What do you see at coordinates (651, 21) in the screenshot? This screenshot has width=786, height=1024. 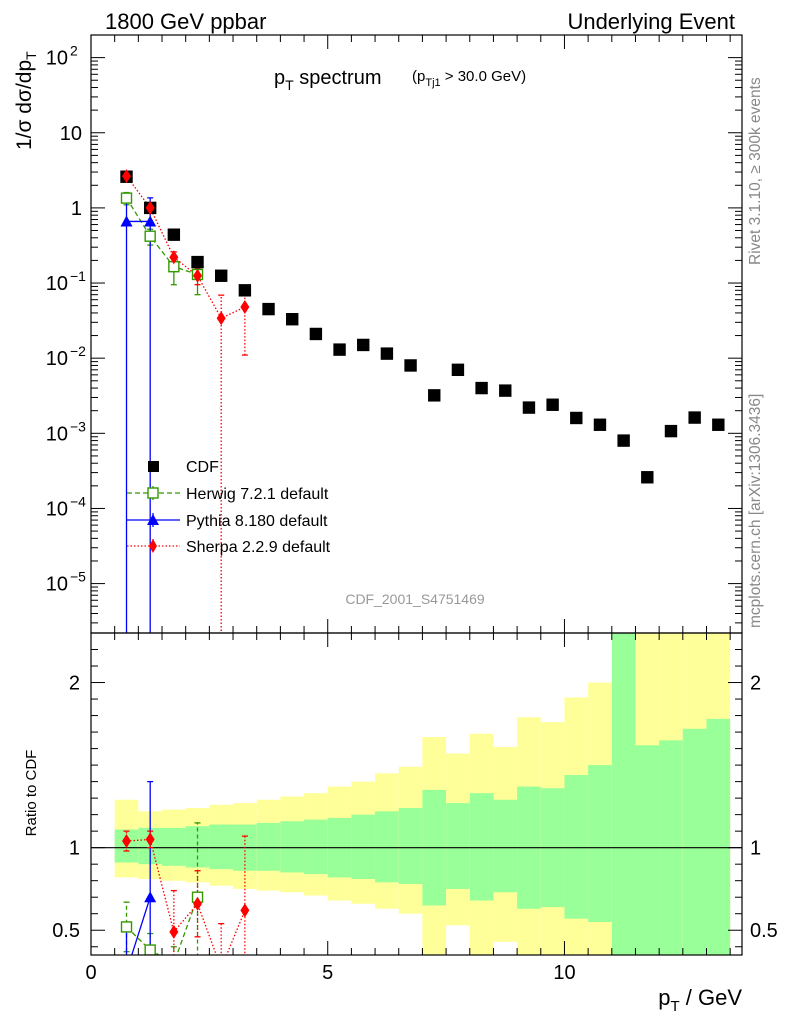 I see `header-right: Underlying Event` at bounding box center [651, 21].